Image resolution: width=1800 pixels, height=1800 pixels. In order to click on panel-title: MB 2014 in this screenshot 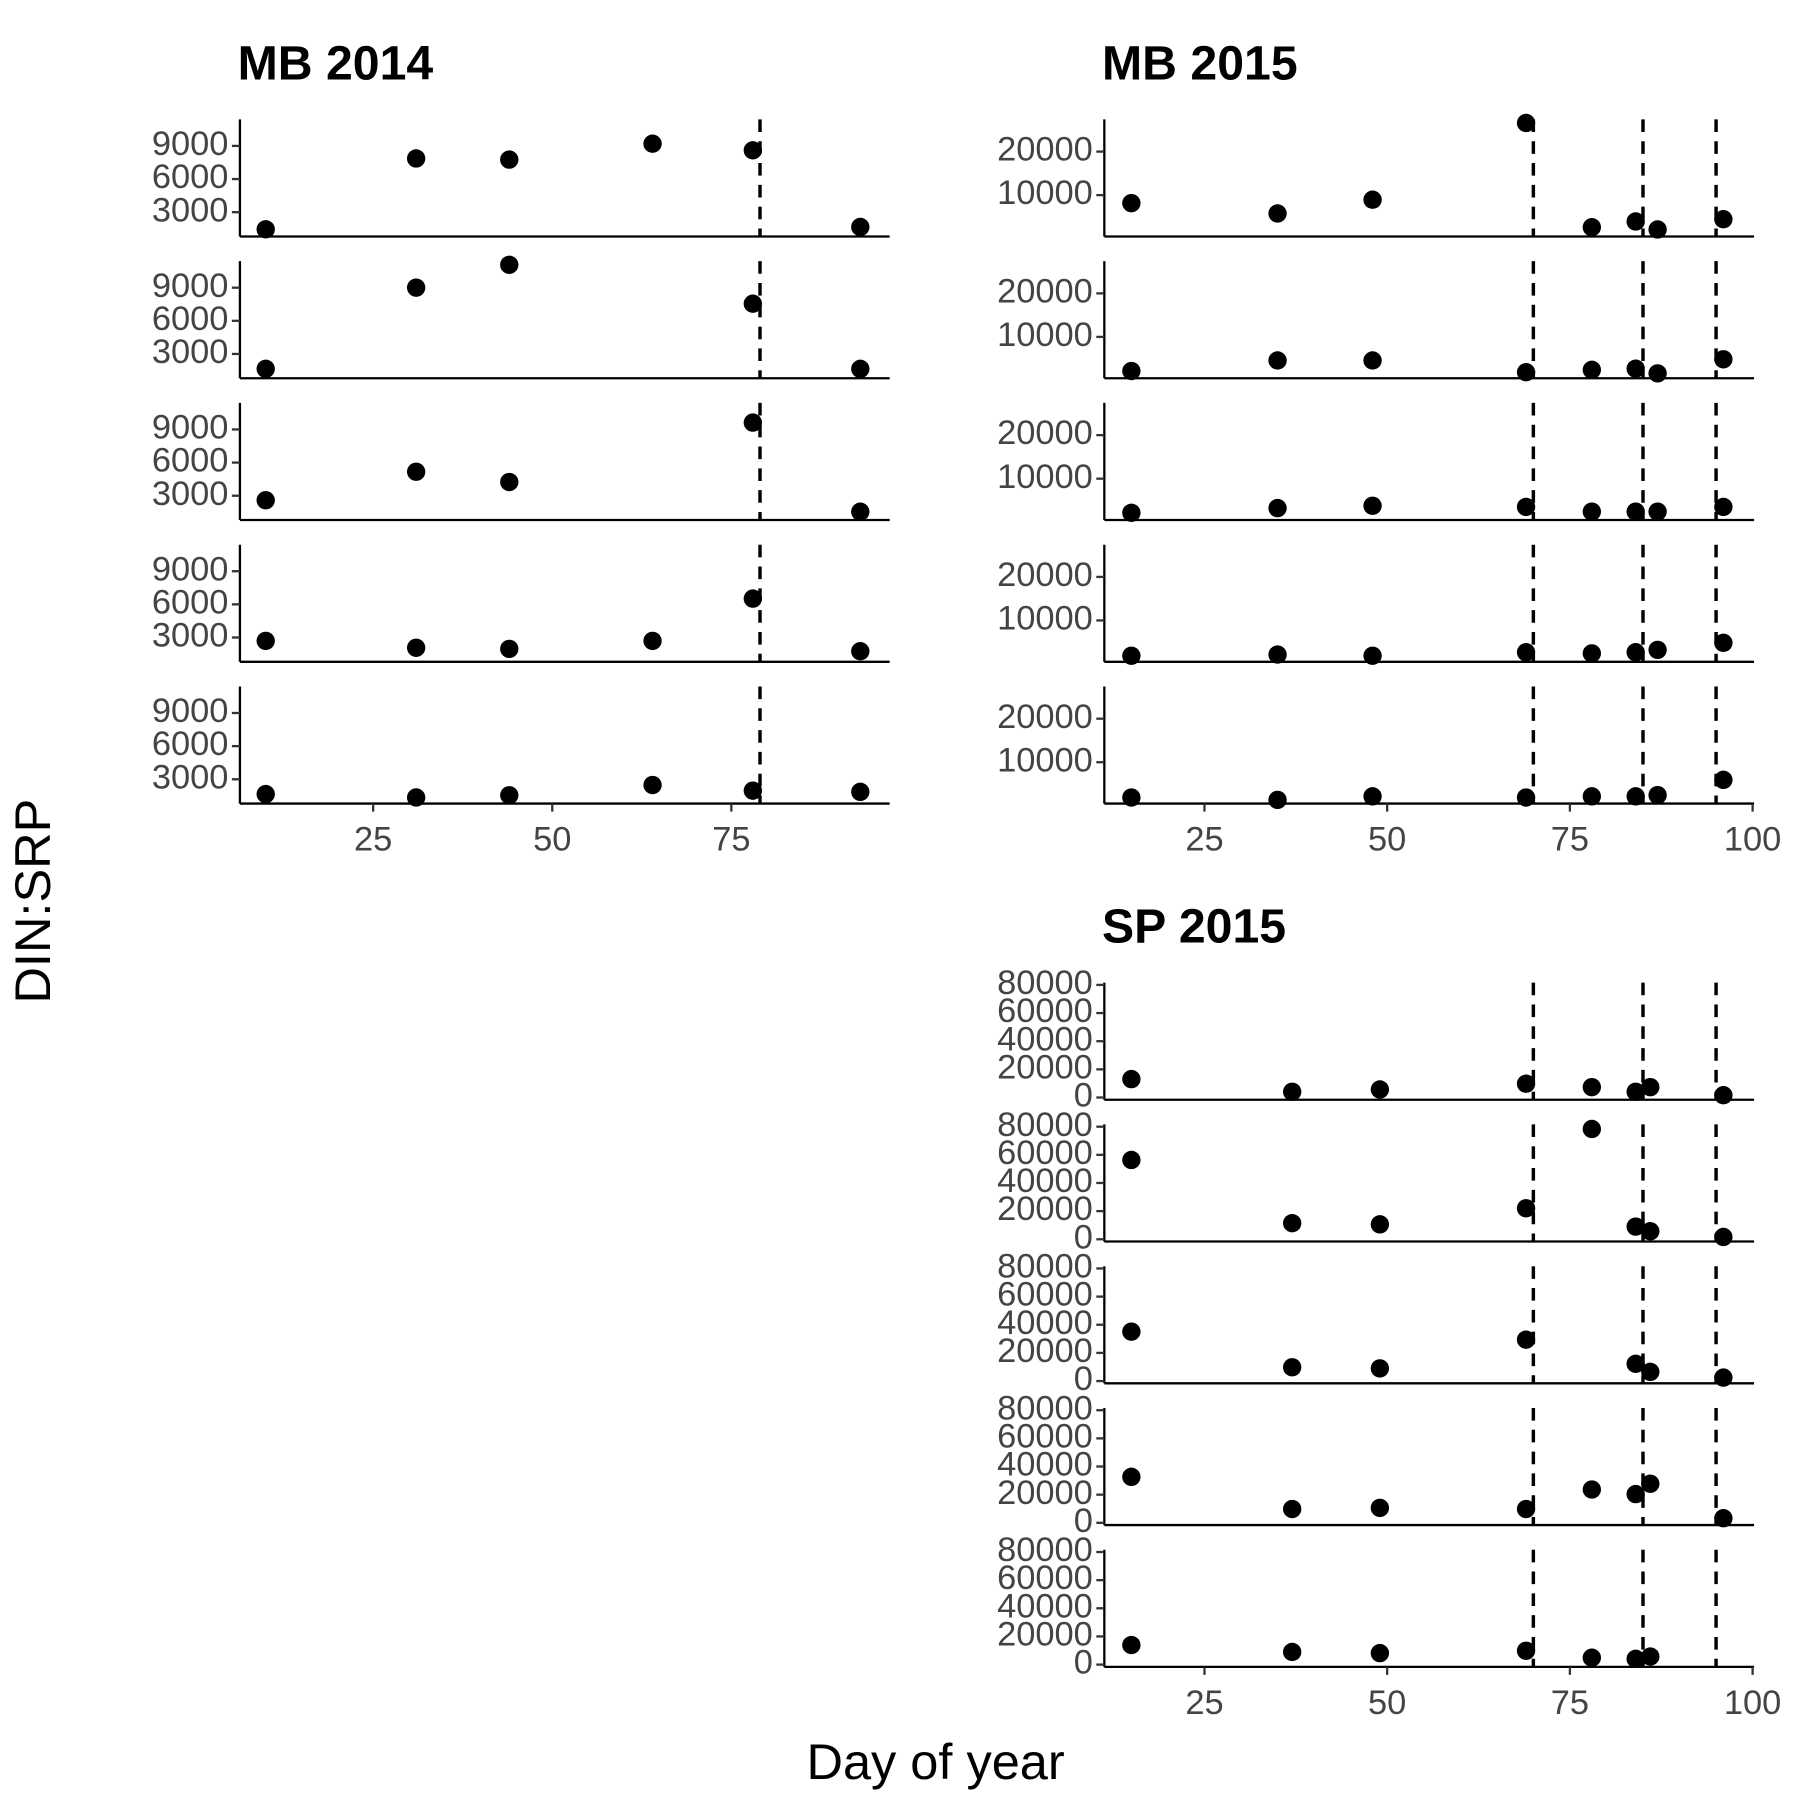, I will do `click(336, 63)`.